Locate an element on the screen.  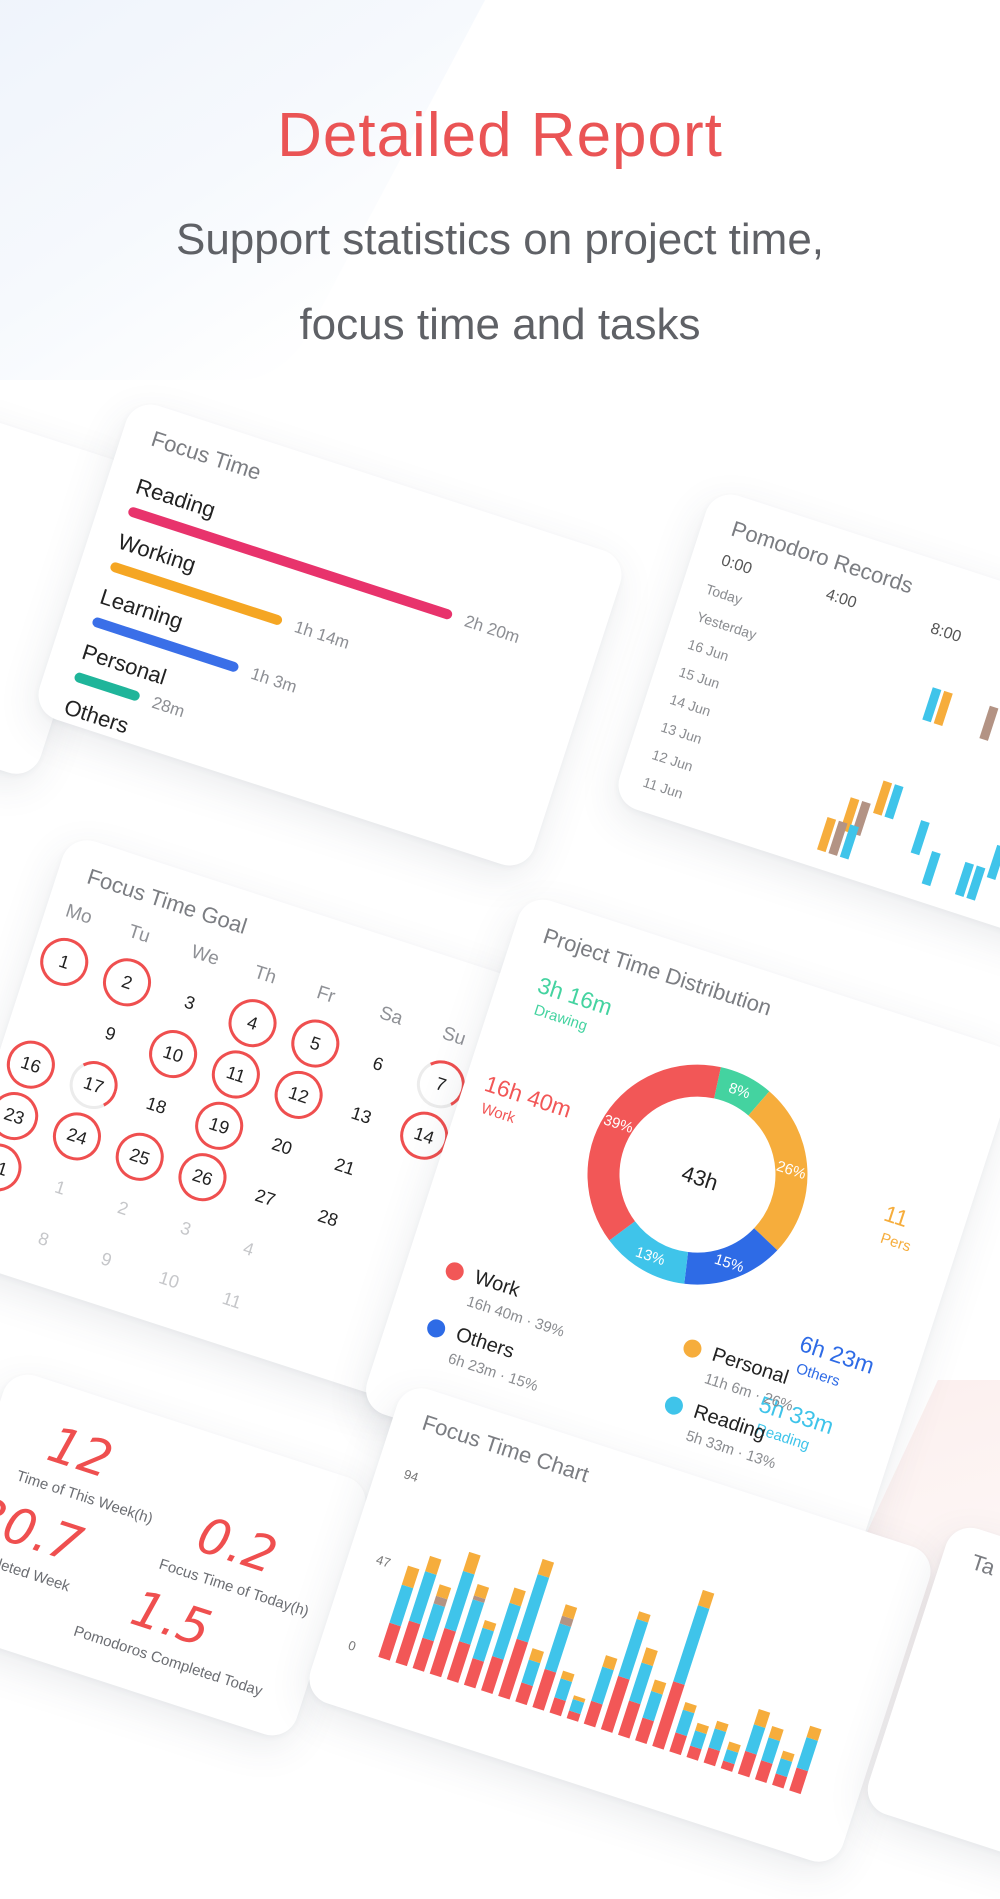
calendar-day: 17 is located at coordinates (93, 1085).